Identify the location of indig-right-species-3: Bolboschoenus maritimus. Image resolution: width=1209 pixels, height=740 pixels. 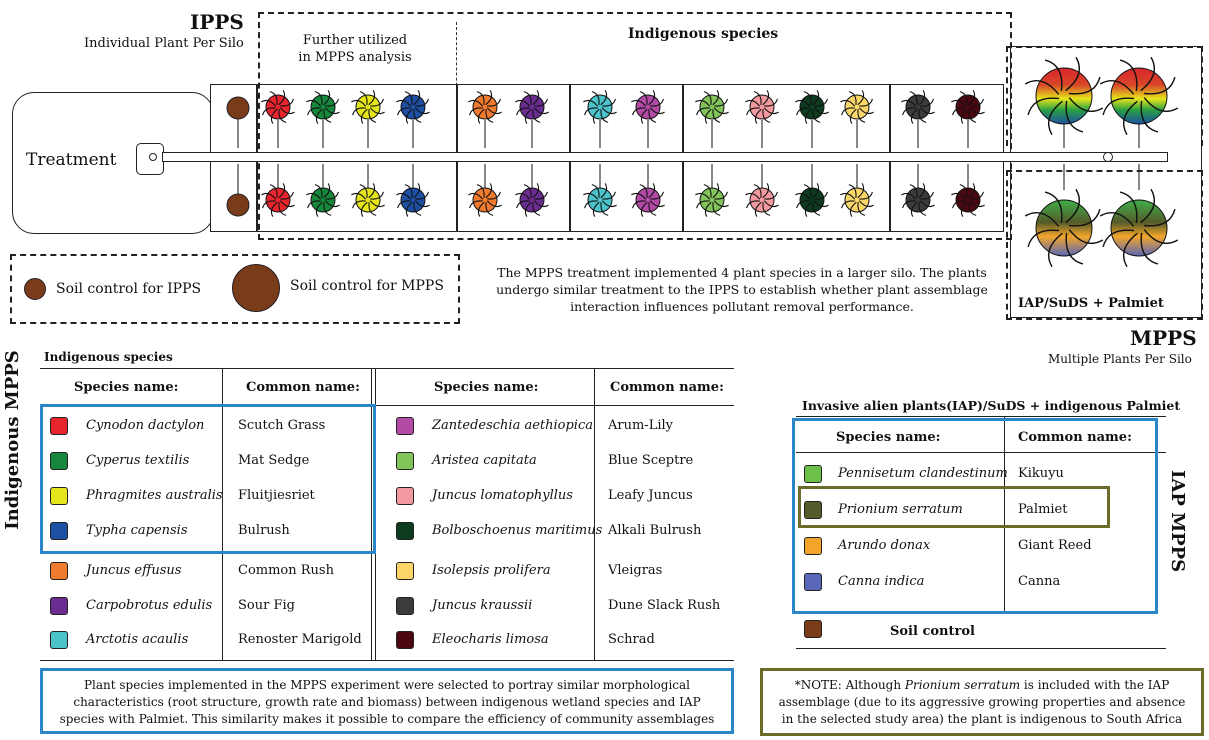
(517, 530).